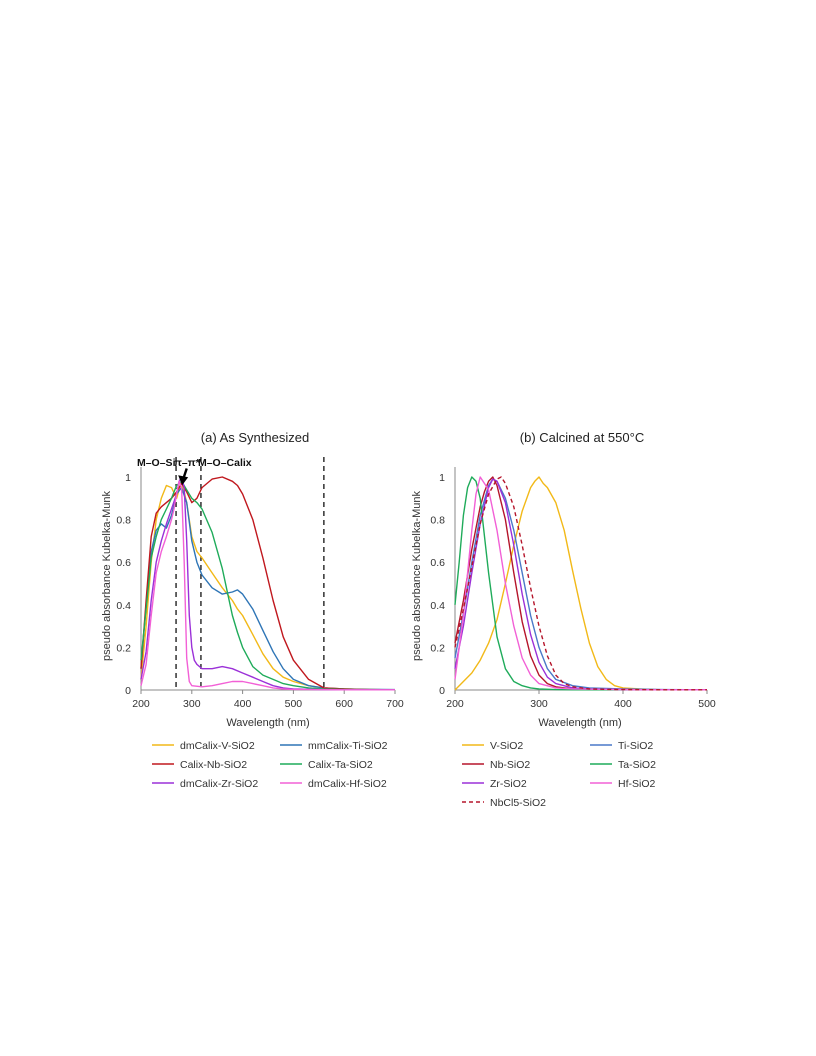  I want to click on legend-label-ti-sio2: Ti-SiO2, so click(635, 746).